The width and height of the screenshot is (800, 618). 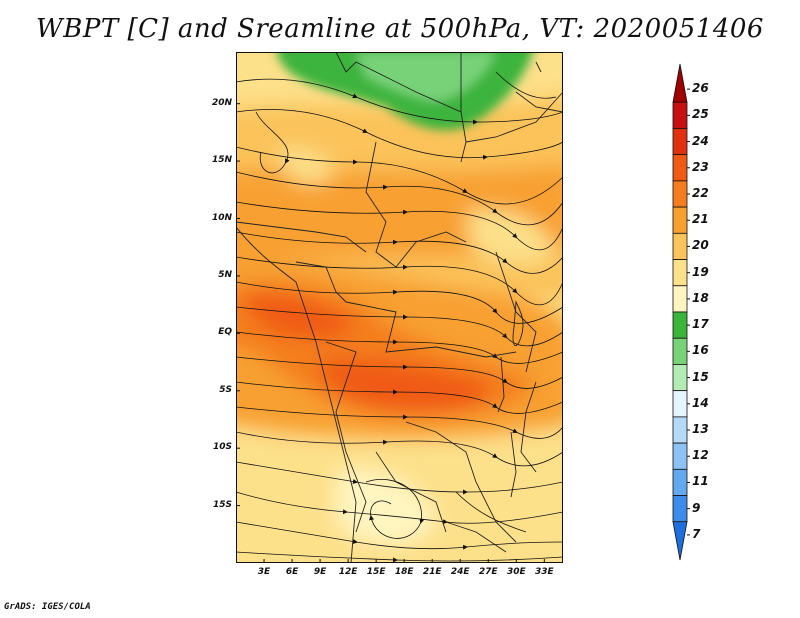 What do you see at coordinates (488, 572) in the screenshot?
I see `lon-tick-label: 27E` at bounding box center [488, 572].